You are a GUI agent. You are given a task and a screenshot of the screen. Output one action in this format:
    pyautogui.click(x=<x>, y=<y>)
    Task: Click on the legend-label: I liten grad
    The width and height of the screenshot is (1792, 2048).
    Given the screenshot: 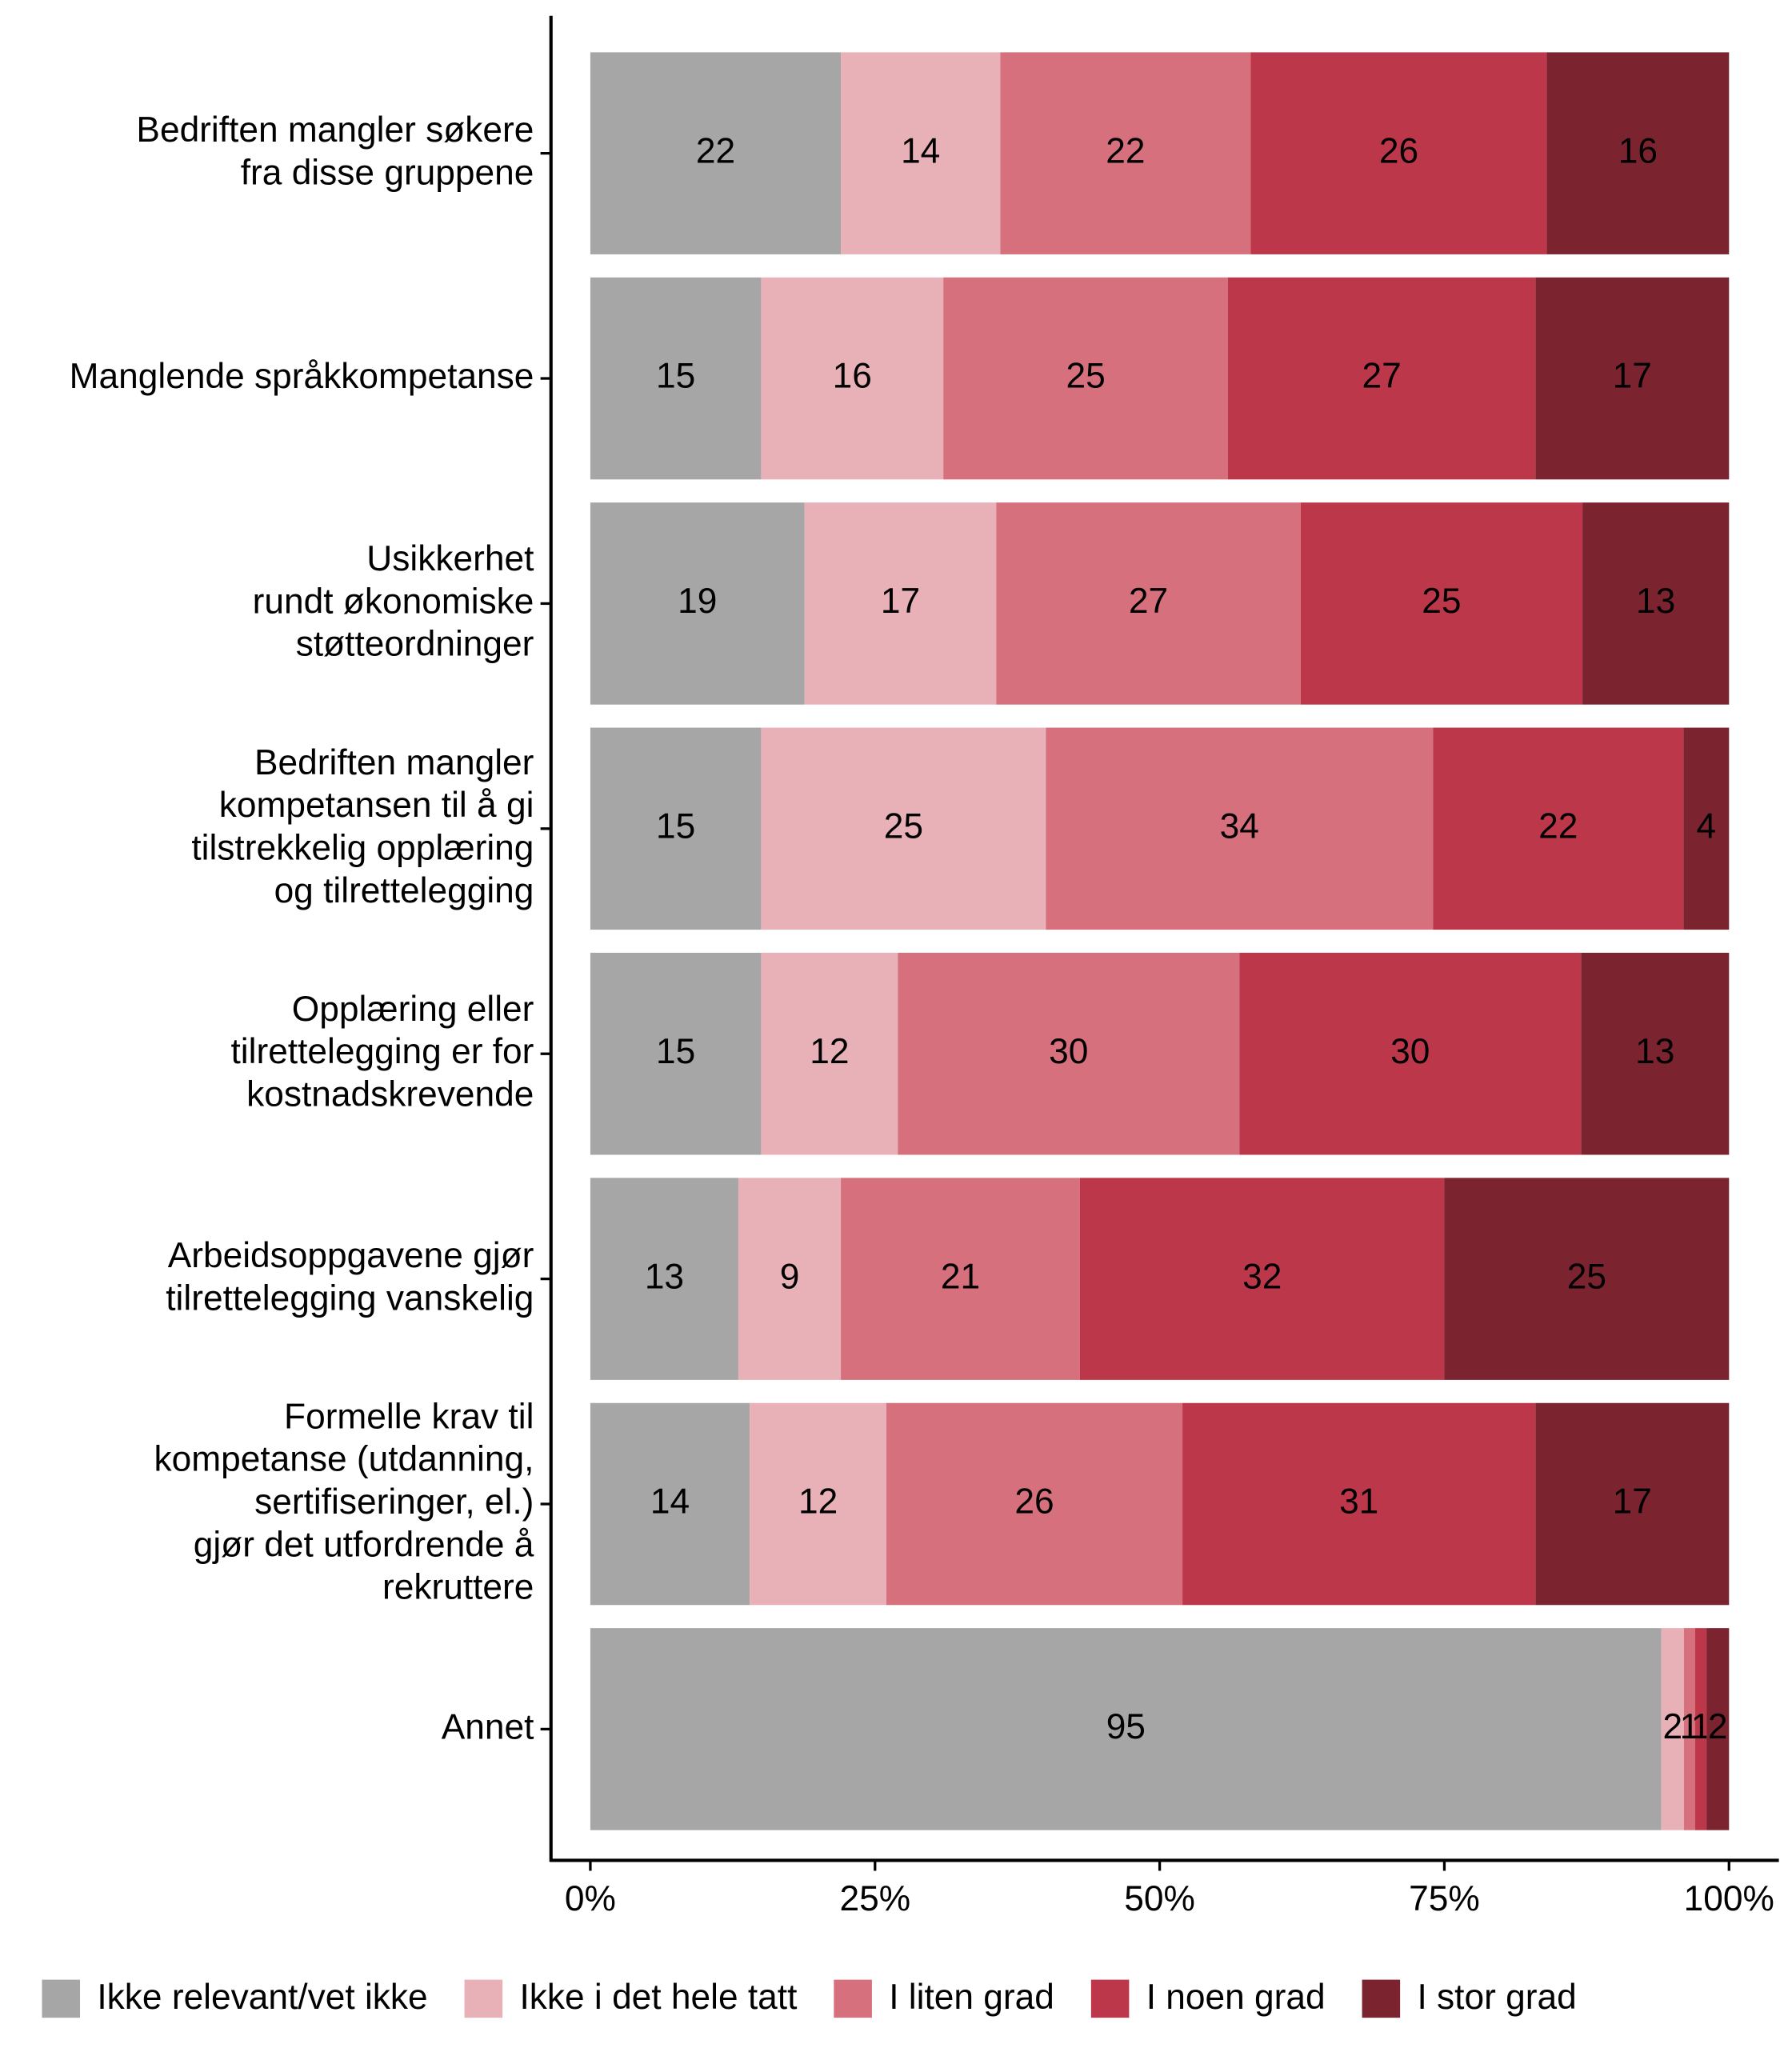 What is the action you would take?
    pyautogui.click(x=971, y=1997)
    